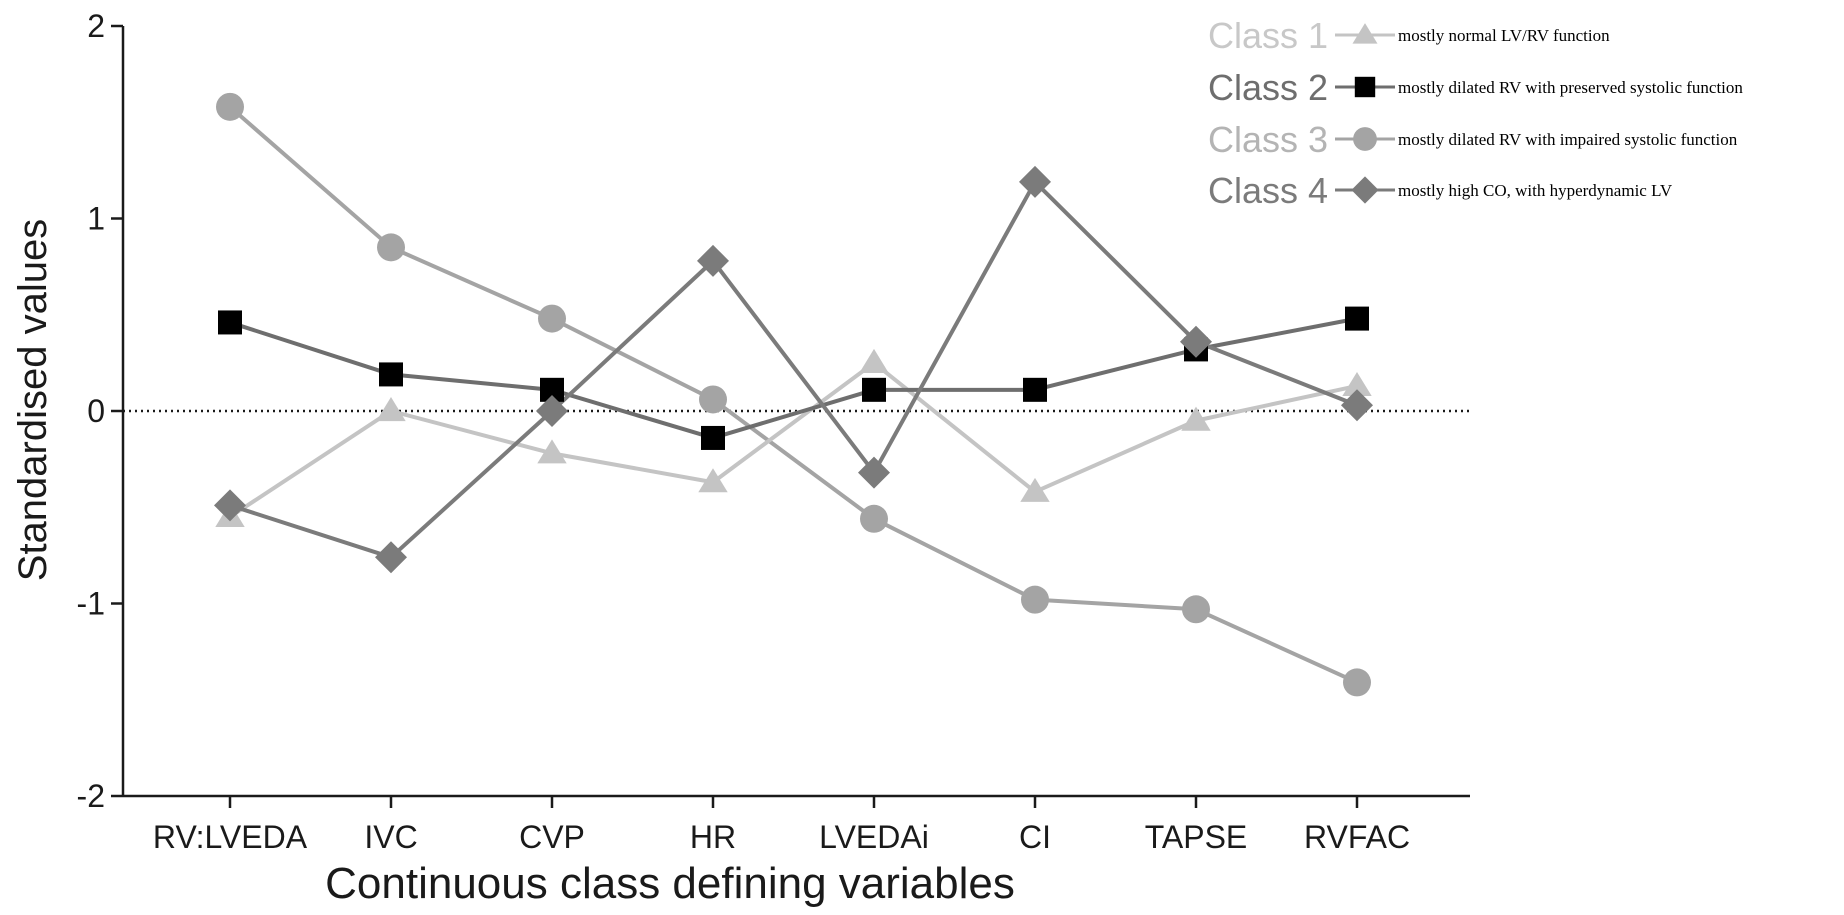 The height and width of the screenshot is (915, 1844). I want to click on legend-description: mostly normal LV/RV function, so click(1504, 35).